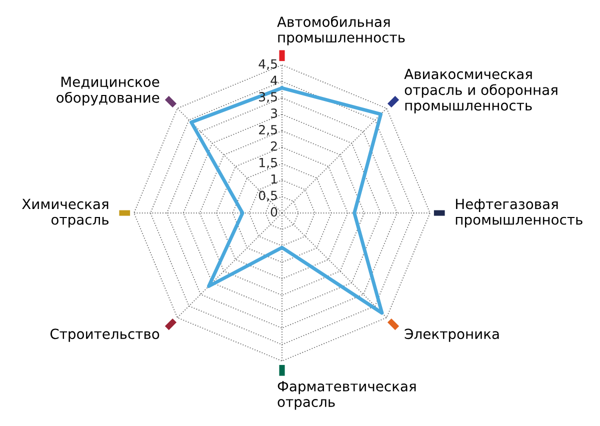 This screenshot has width=600, height=426. I want to click on y-tick-label: 3, so click(274, 113).